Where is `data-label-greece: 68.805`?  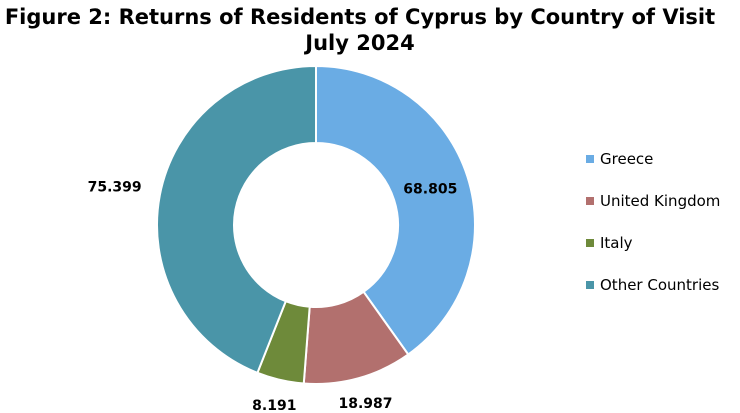 data-label-greece: 68.805 is located at coordinates (430, 189).